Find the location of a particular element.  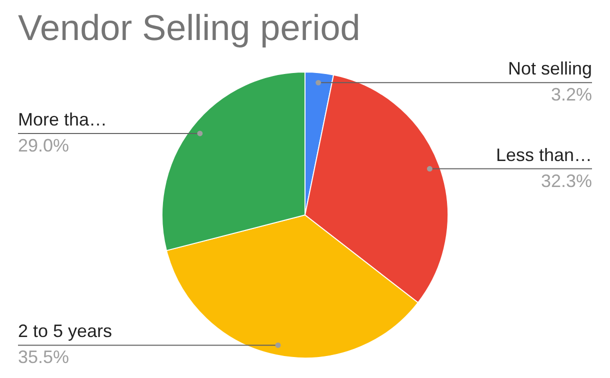

slice-label: Not selling is located at coordinates (550, 68).